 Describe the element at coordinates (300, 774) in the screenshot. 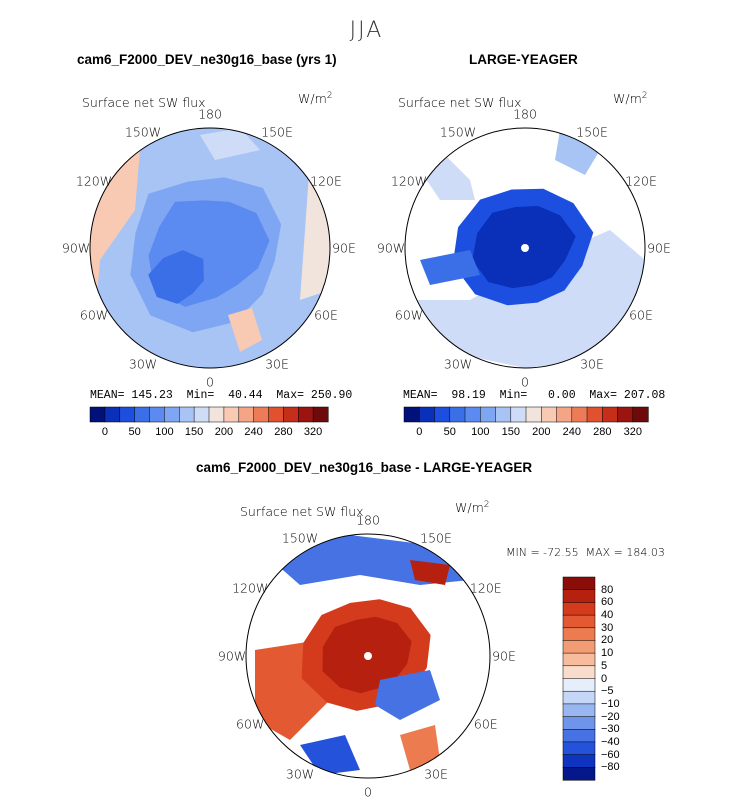

I see `panel3-lon-label: 30W` at that location.